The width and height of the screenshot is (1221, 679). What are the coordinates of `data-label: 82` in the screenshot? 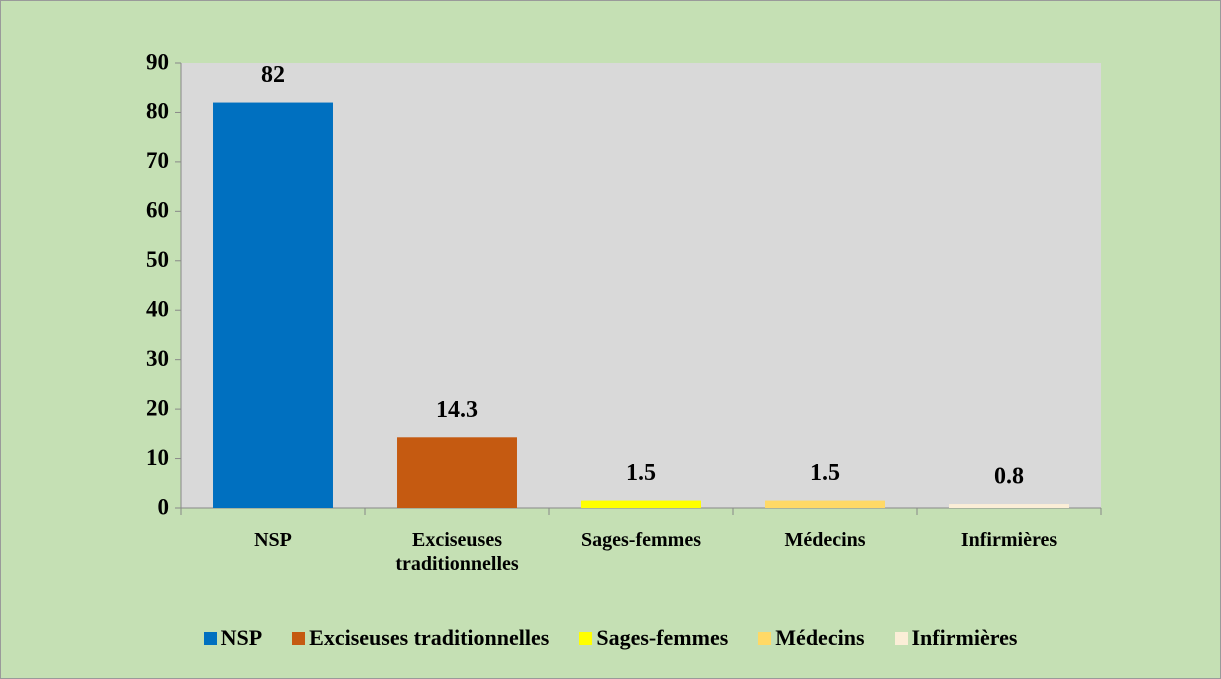 It's located at (273, 75).